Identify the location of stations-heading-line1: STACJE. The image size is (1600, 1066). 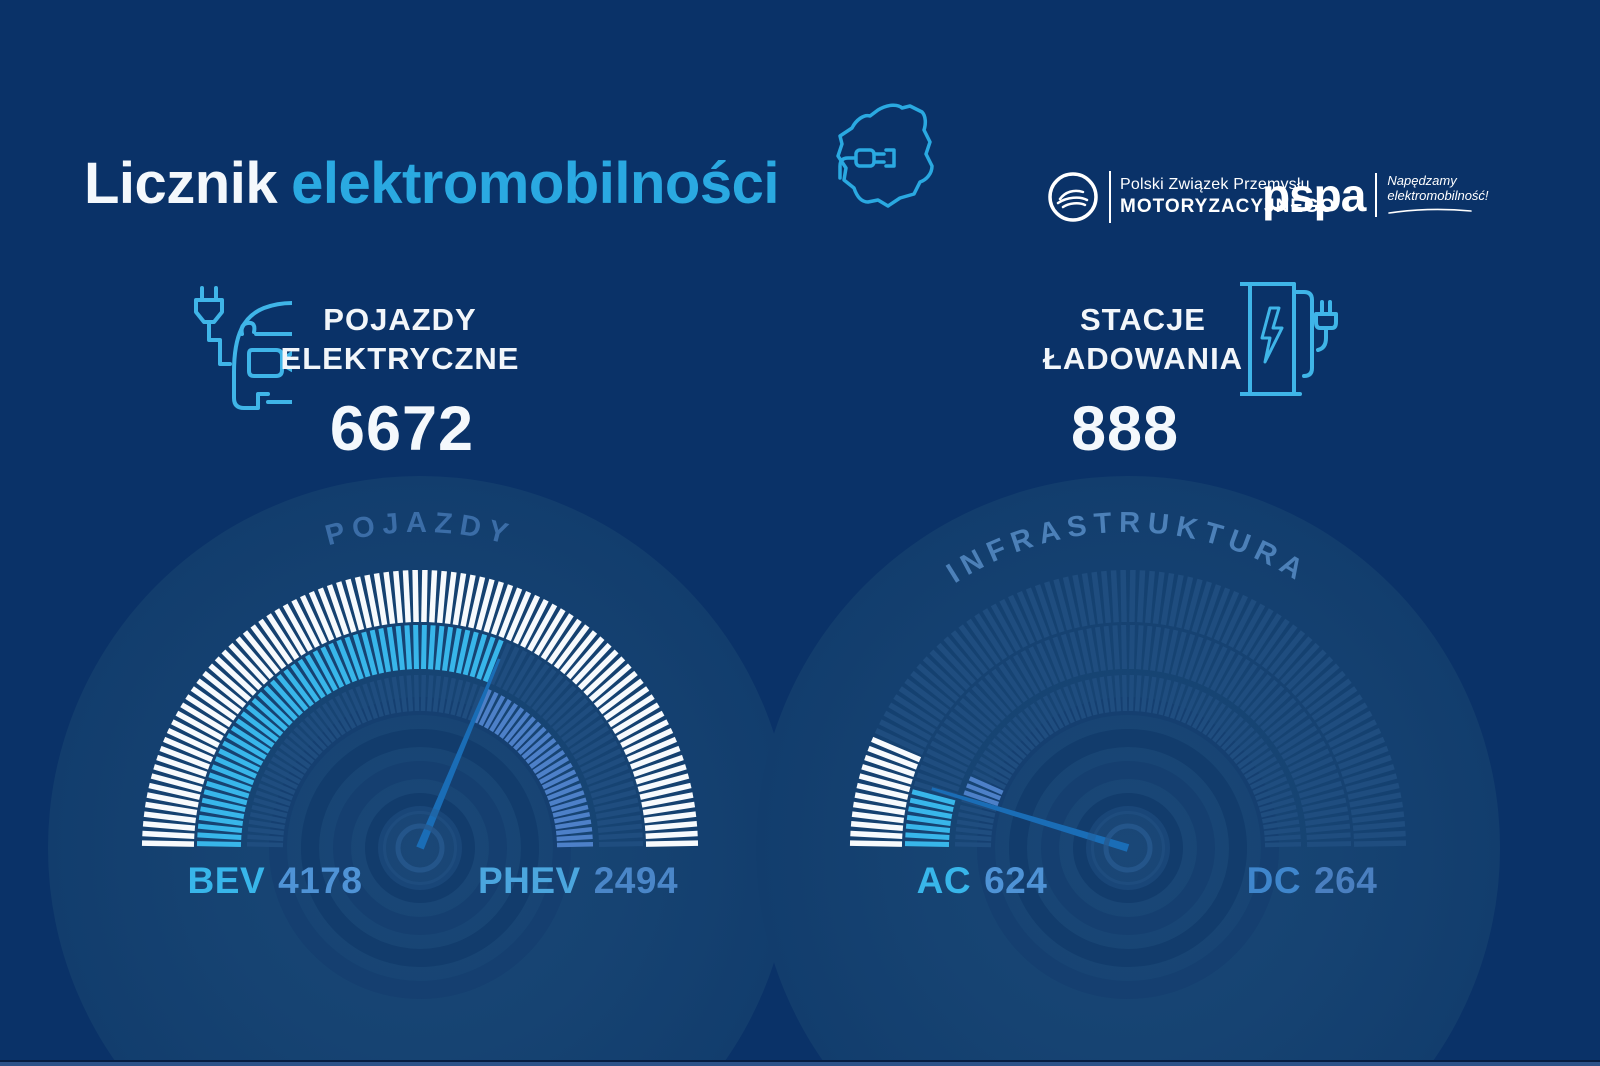
(1142, 319).